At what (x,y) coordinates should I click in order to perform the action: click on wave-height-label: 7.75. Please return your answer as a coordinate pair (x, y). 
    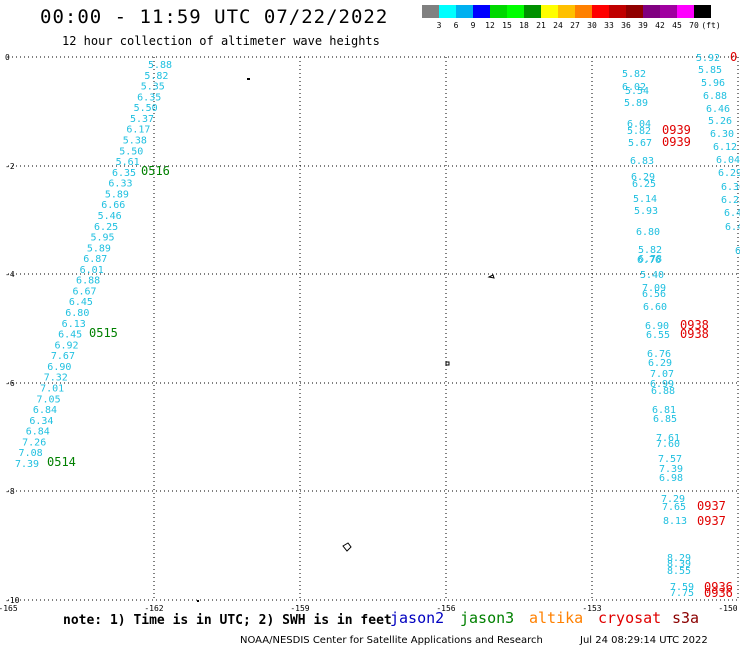
    Looking at the image, I should click on (682, 593).